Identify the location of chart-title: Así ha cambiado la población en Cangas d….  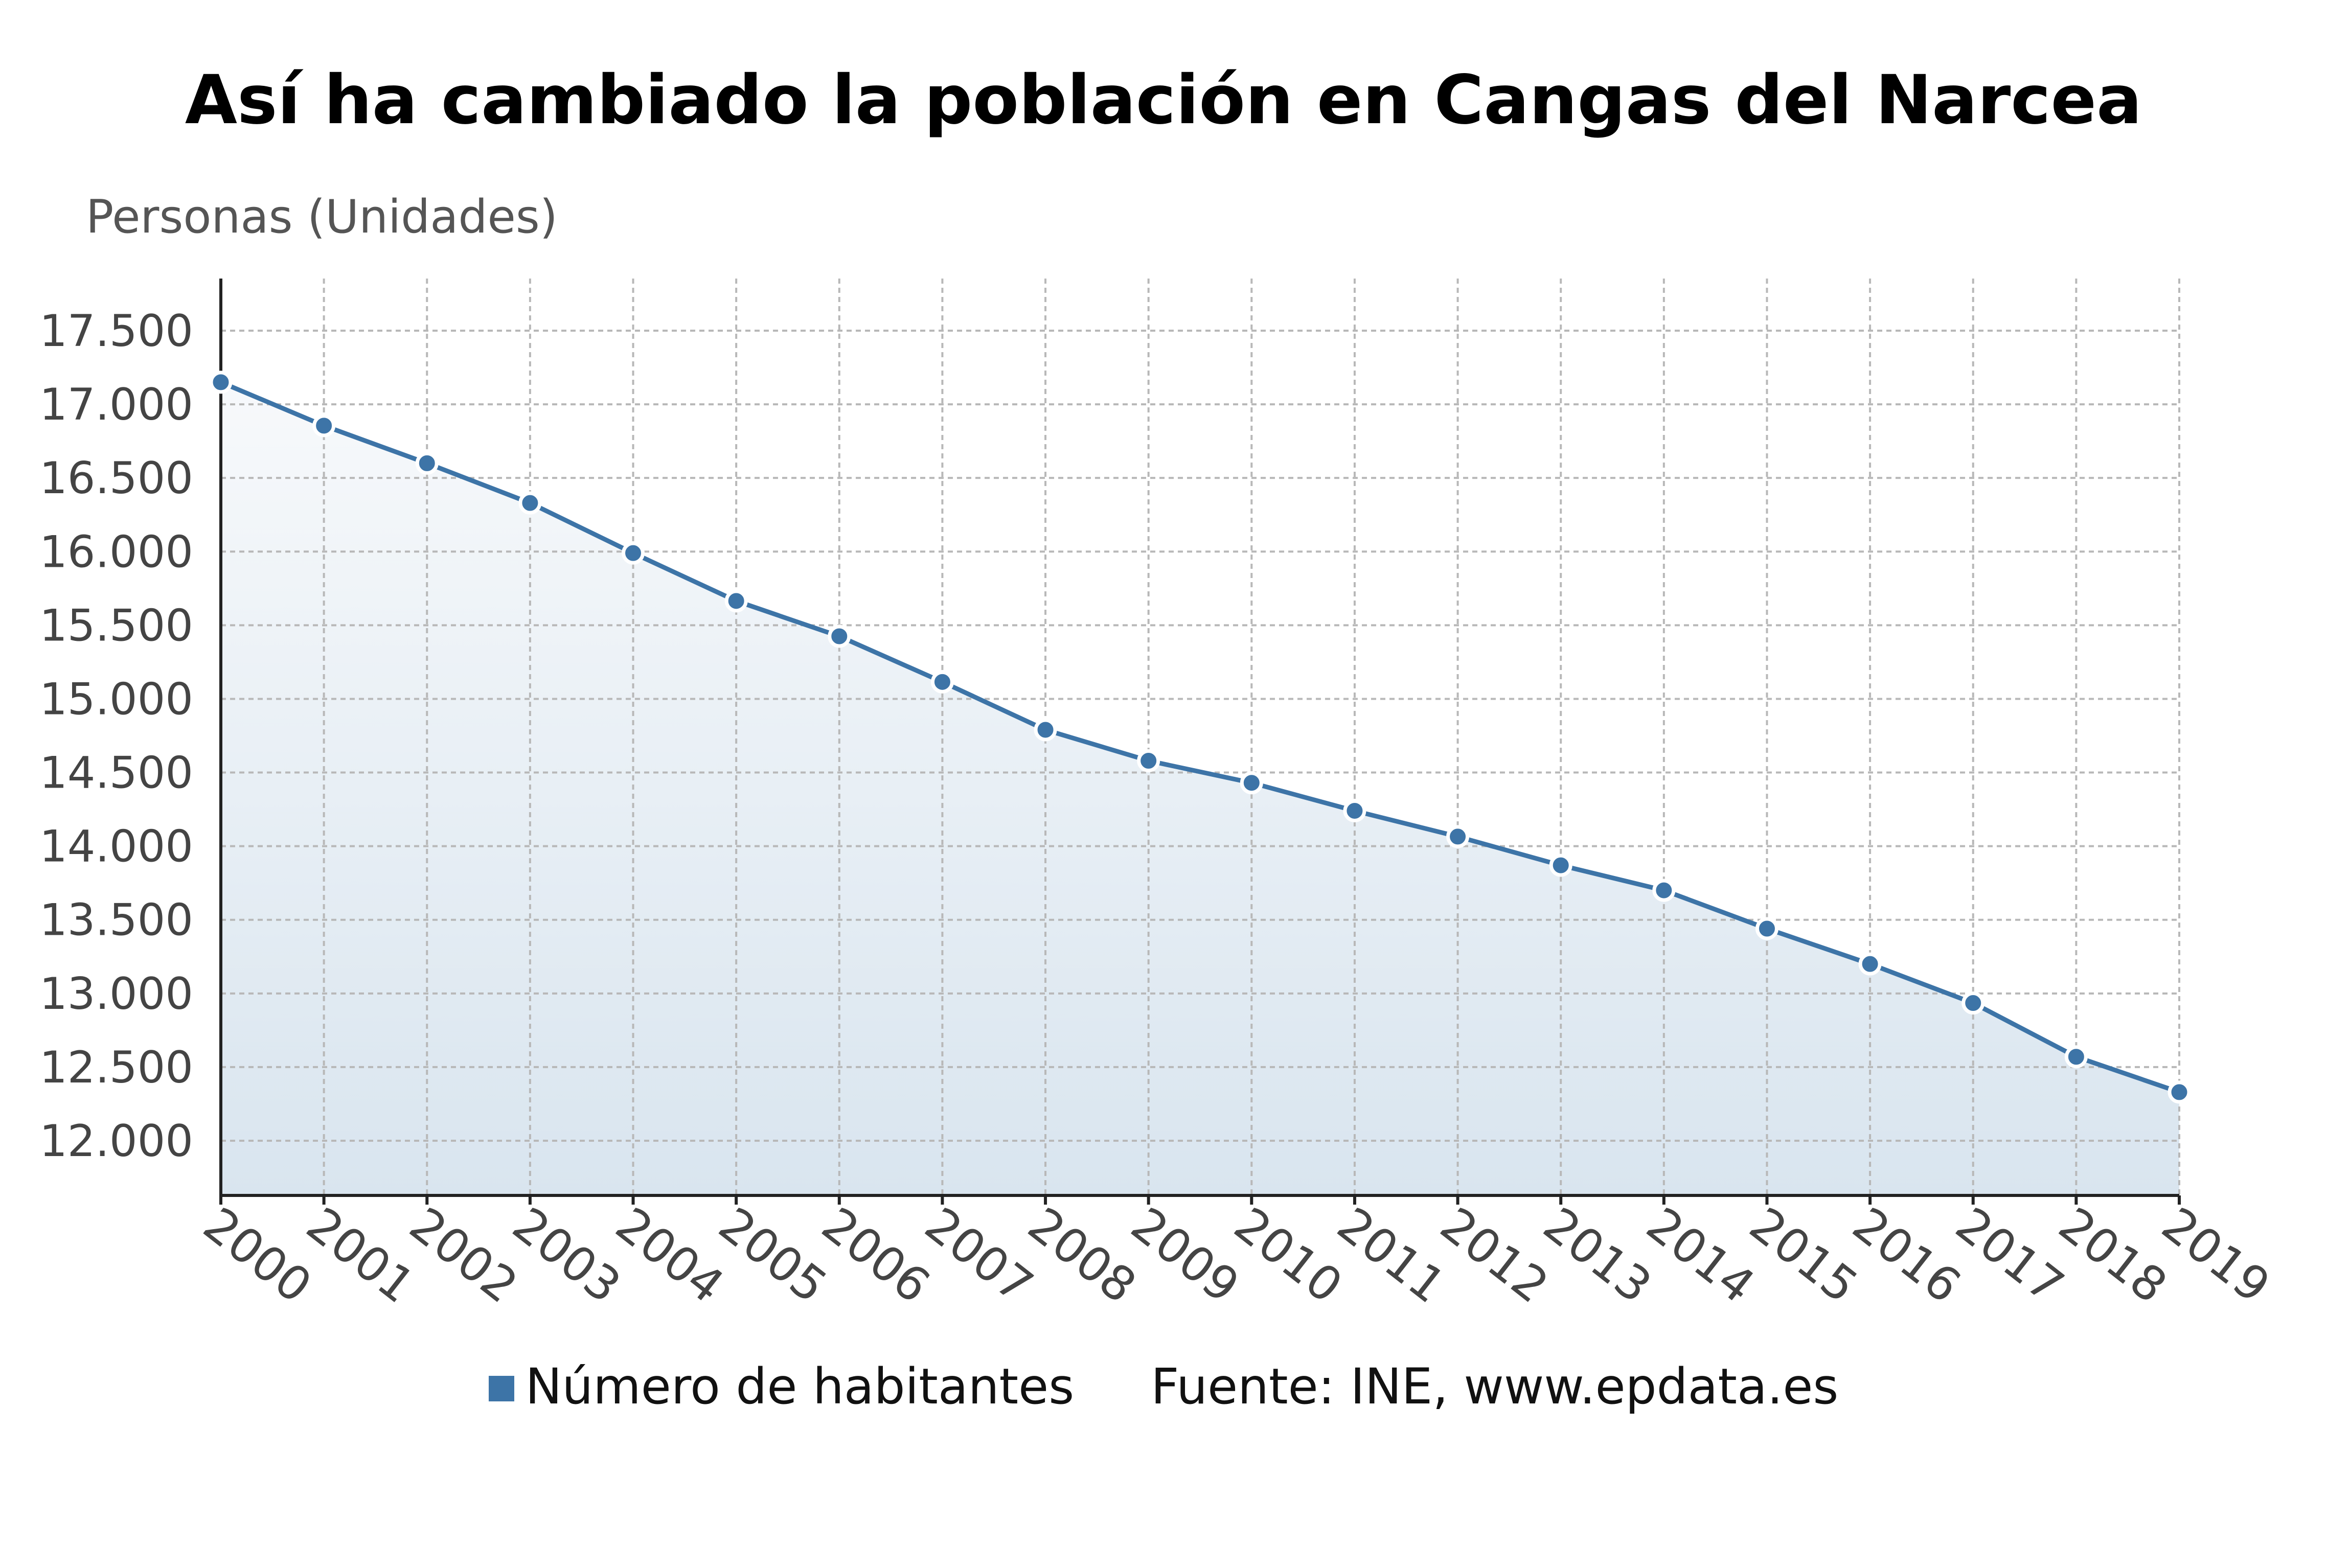
(1163, 101).